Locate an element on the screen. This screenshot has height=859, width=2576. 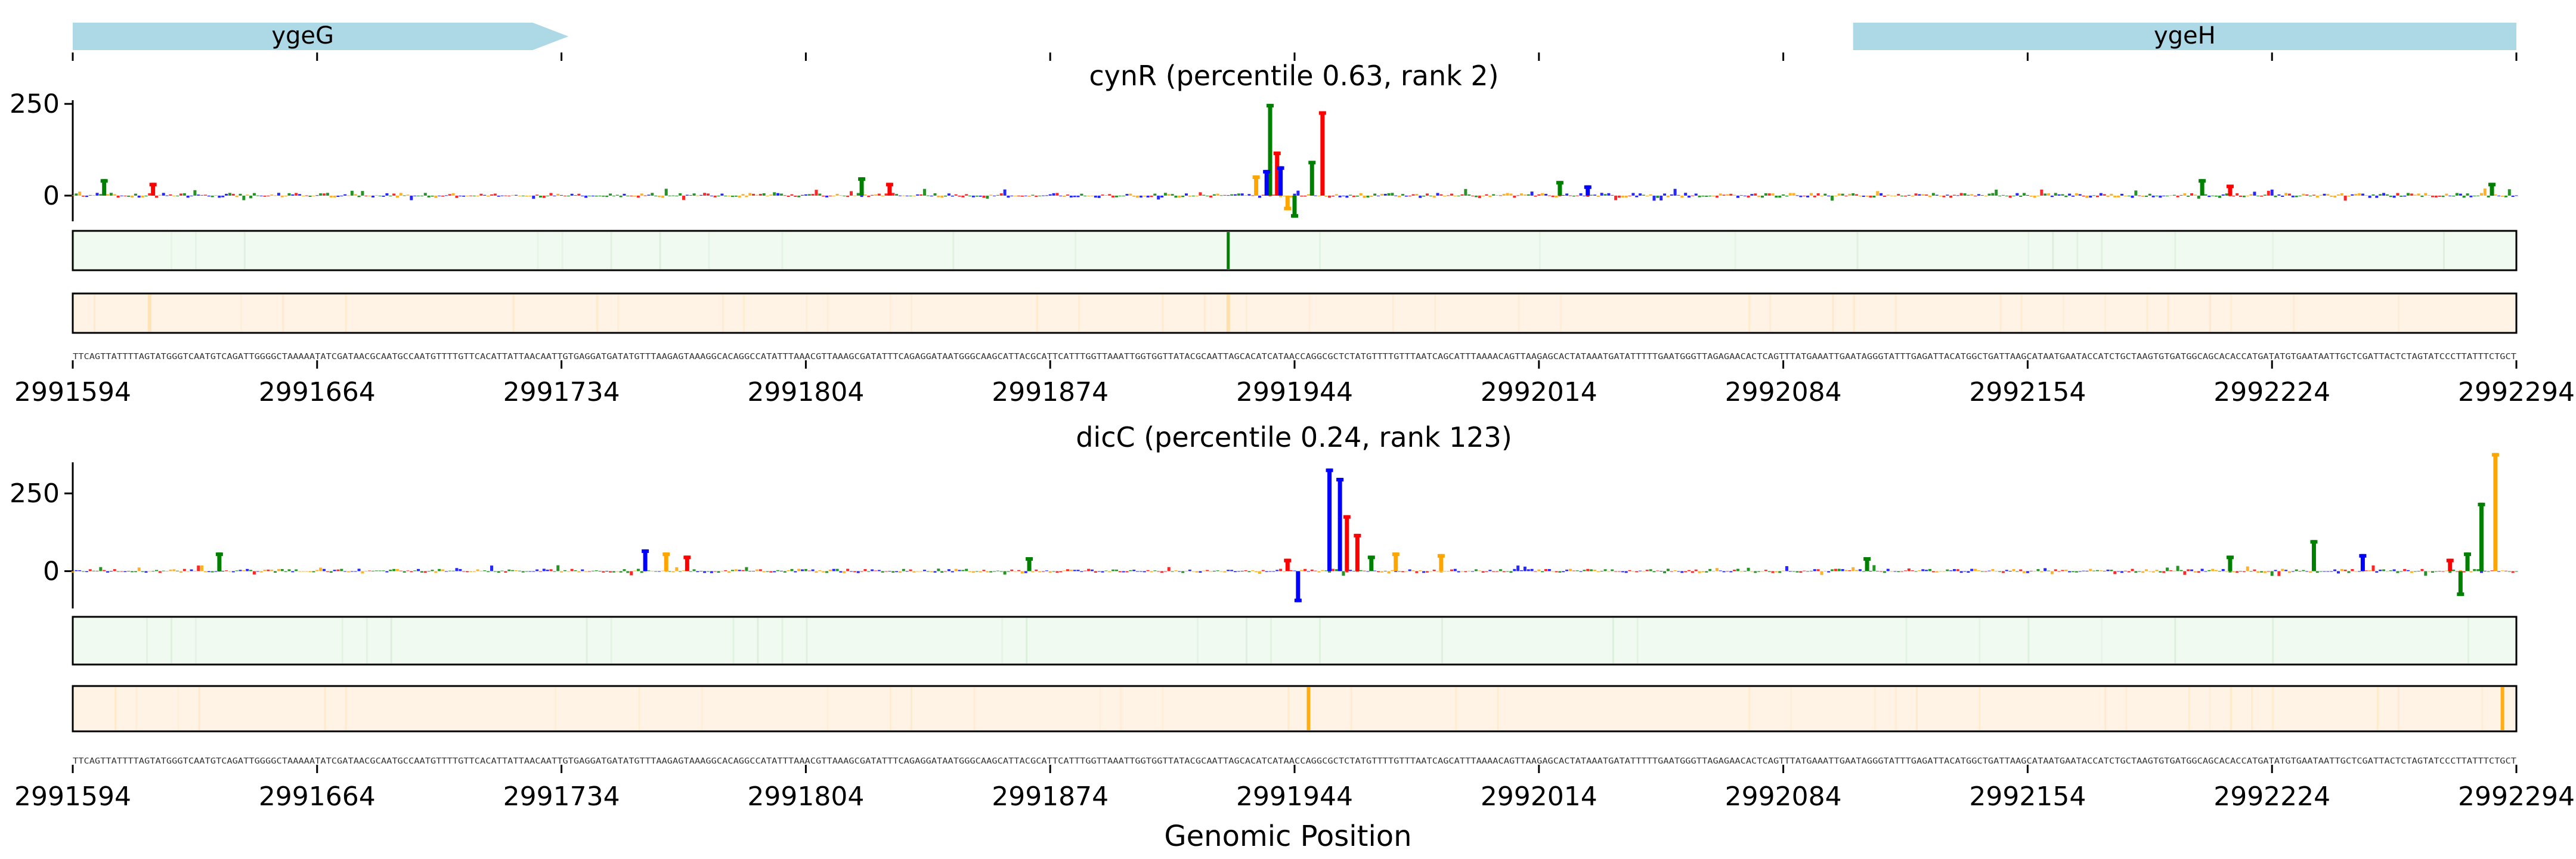
orange-track-marks is located at coordinates (1247, 314).